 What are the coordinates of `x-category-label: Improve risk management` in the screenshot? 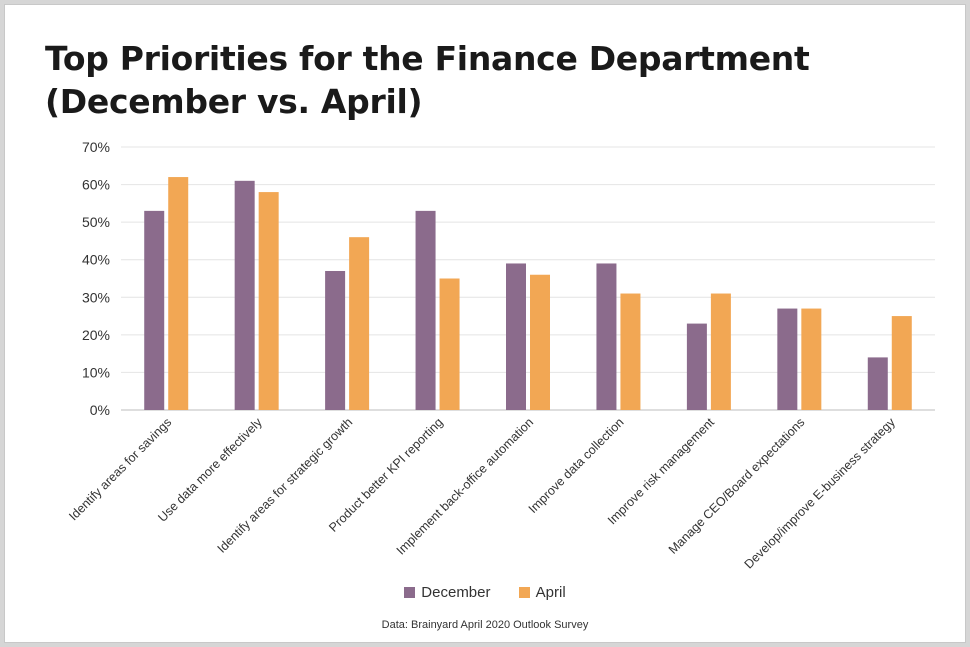 It's located at (661, 471).